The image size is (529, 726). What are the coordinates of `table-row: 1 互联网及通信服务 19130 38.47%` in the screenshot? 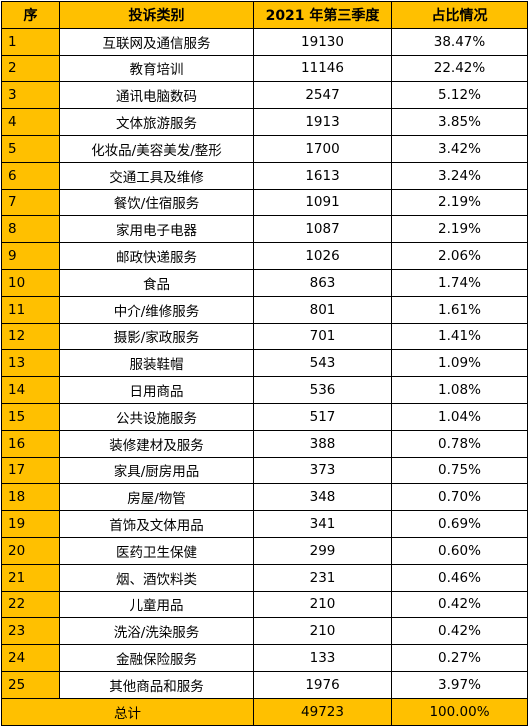 It's located at (264, 41).